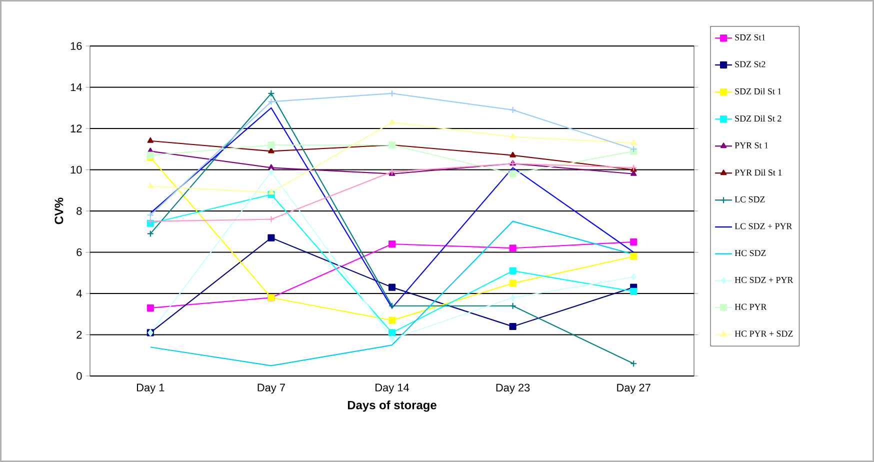  Describe the element at coordinates (59, 211) in the screenshot. I see `y-axis-title: CV%` at that location.